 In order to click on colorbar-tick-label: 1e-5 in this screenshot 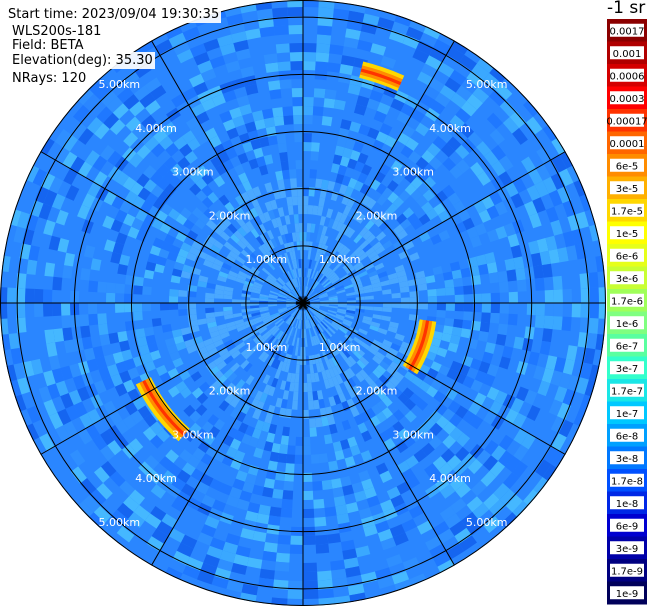, I will do `click(627, 234)`.